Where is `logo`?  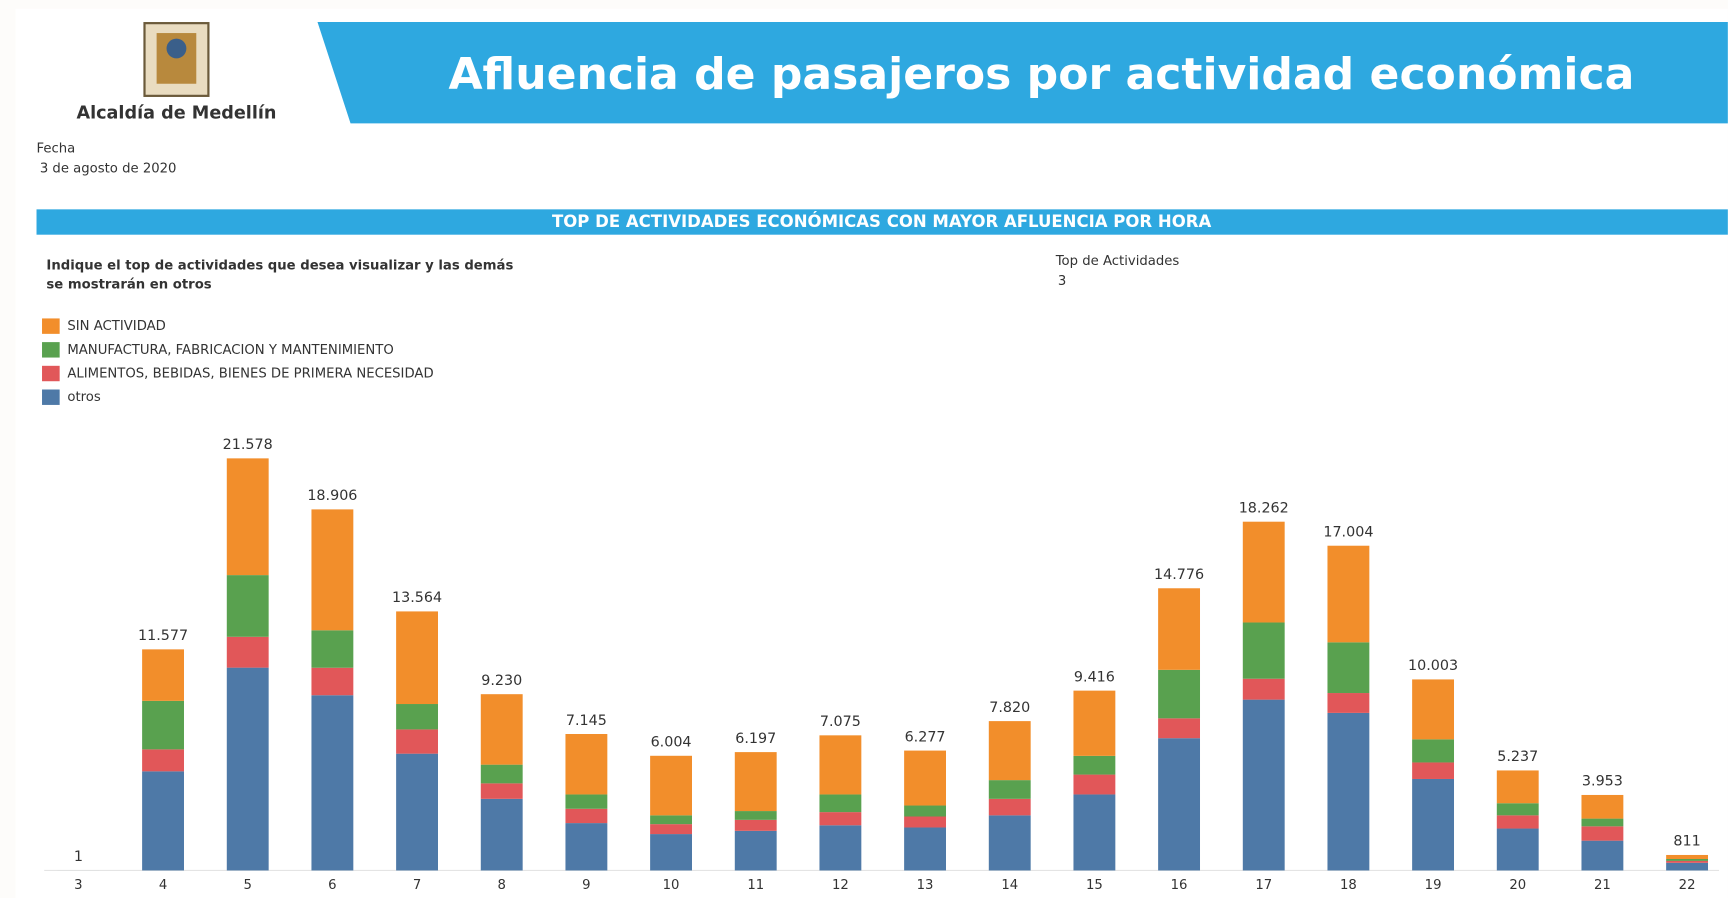
logo is located at coordinates (176, 59).